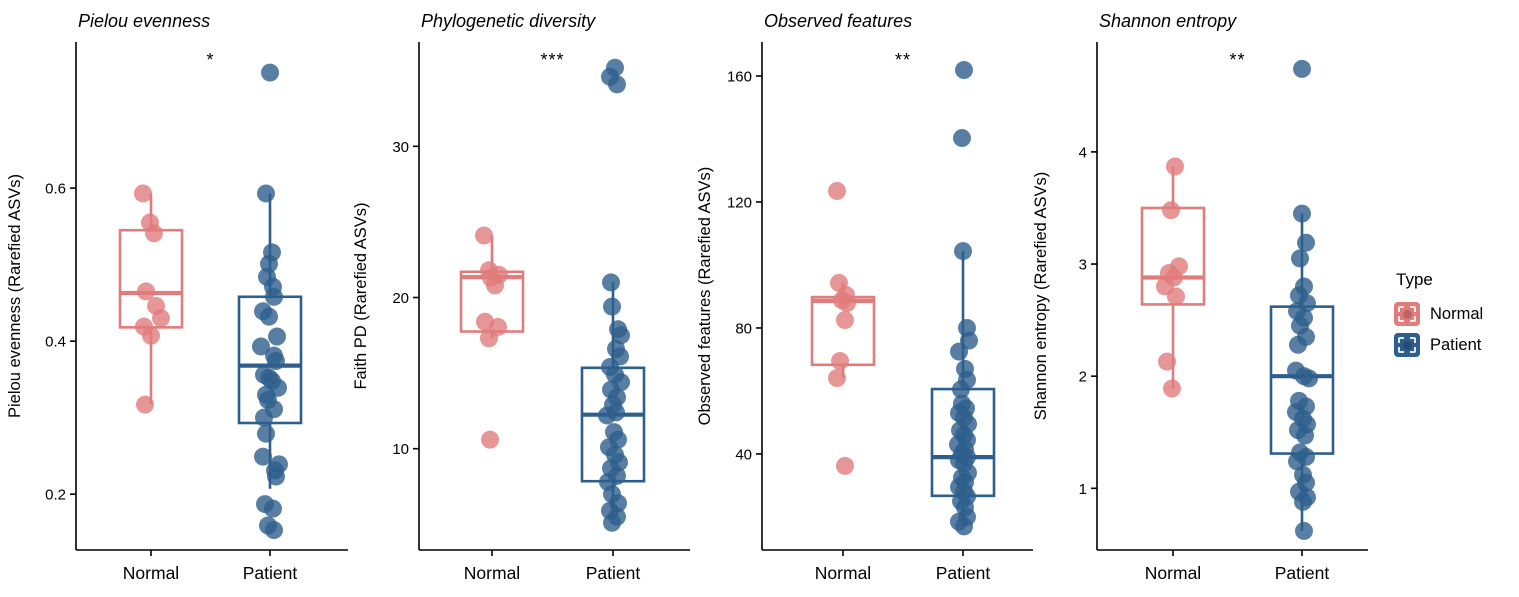  I want to click on legend-label: Patient, so click(1456, 344).